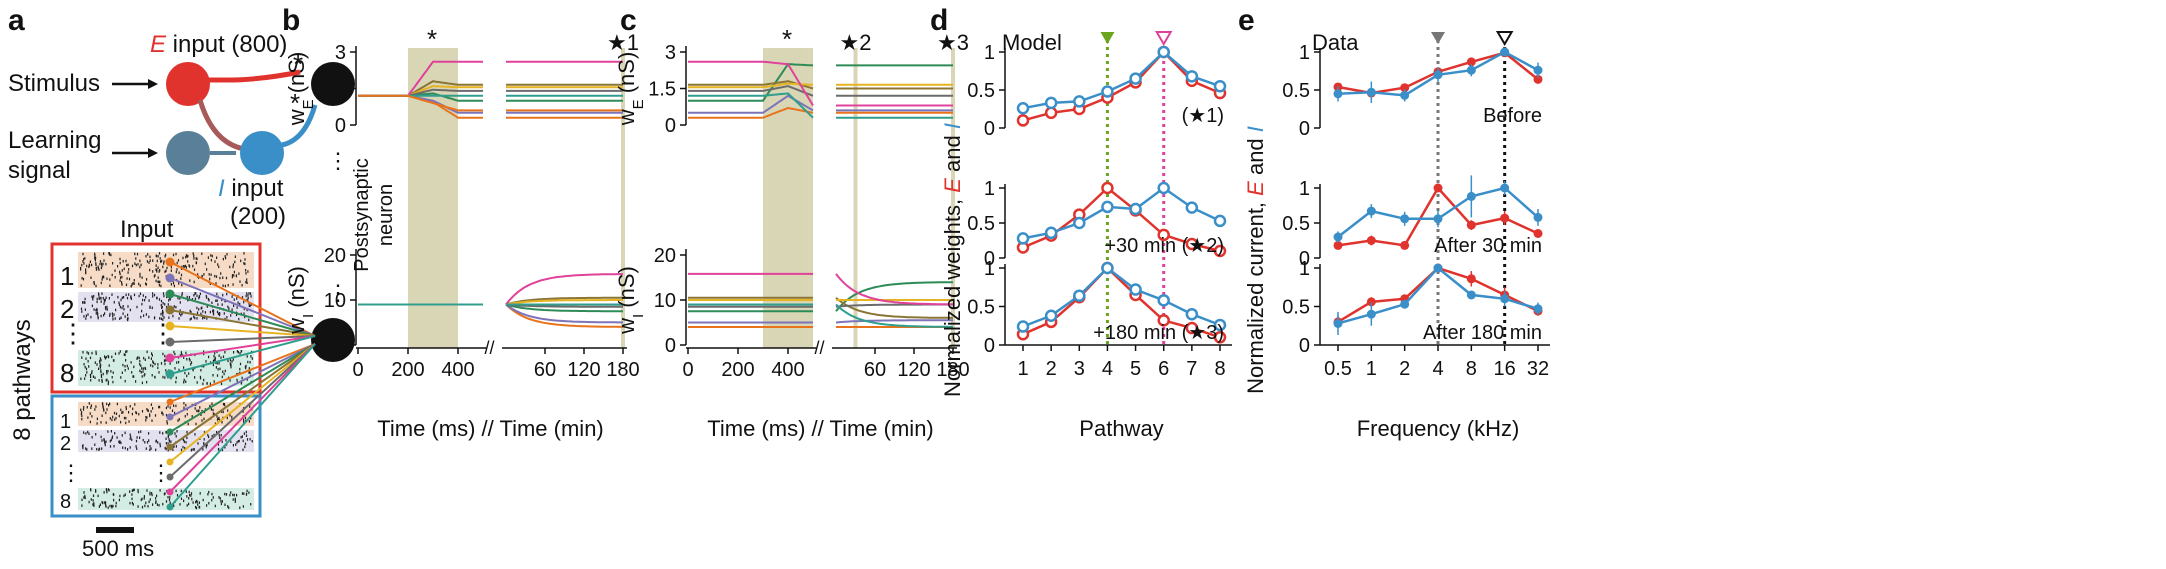 The image size is (2166, 569). Describe the element at coordinates (1304, 53) in the screenshot. I see `y-tick-label: 1` at that location.